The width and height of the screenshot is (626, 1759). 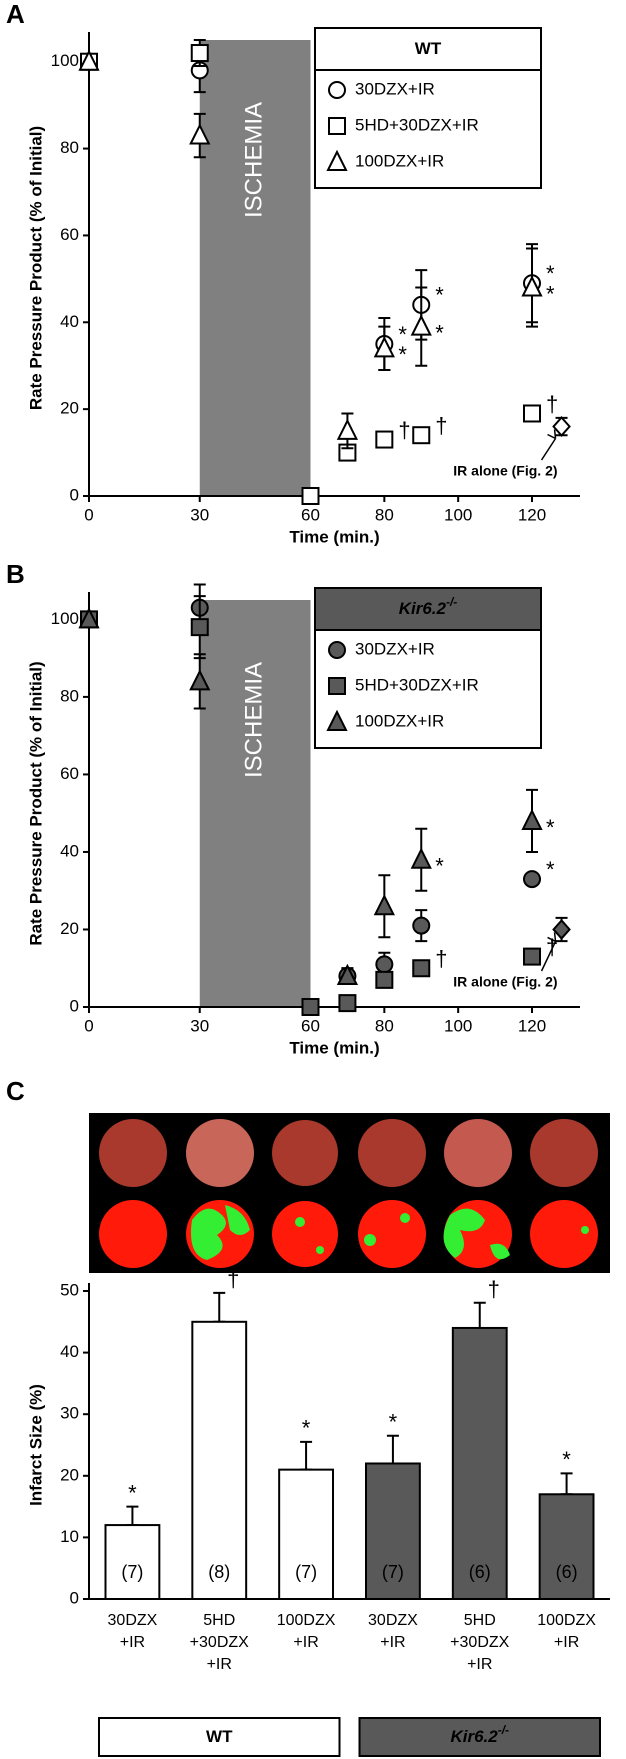 I want to click on x-tick-label: 100, so click(x=458, y=514).